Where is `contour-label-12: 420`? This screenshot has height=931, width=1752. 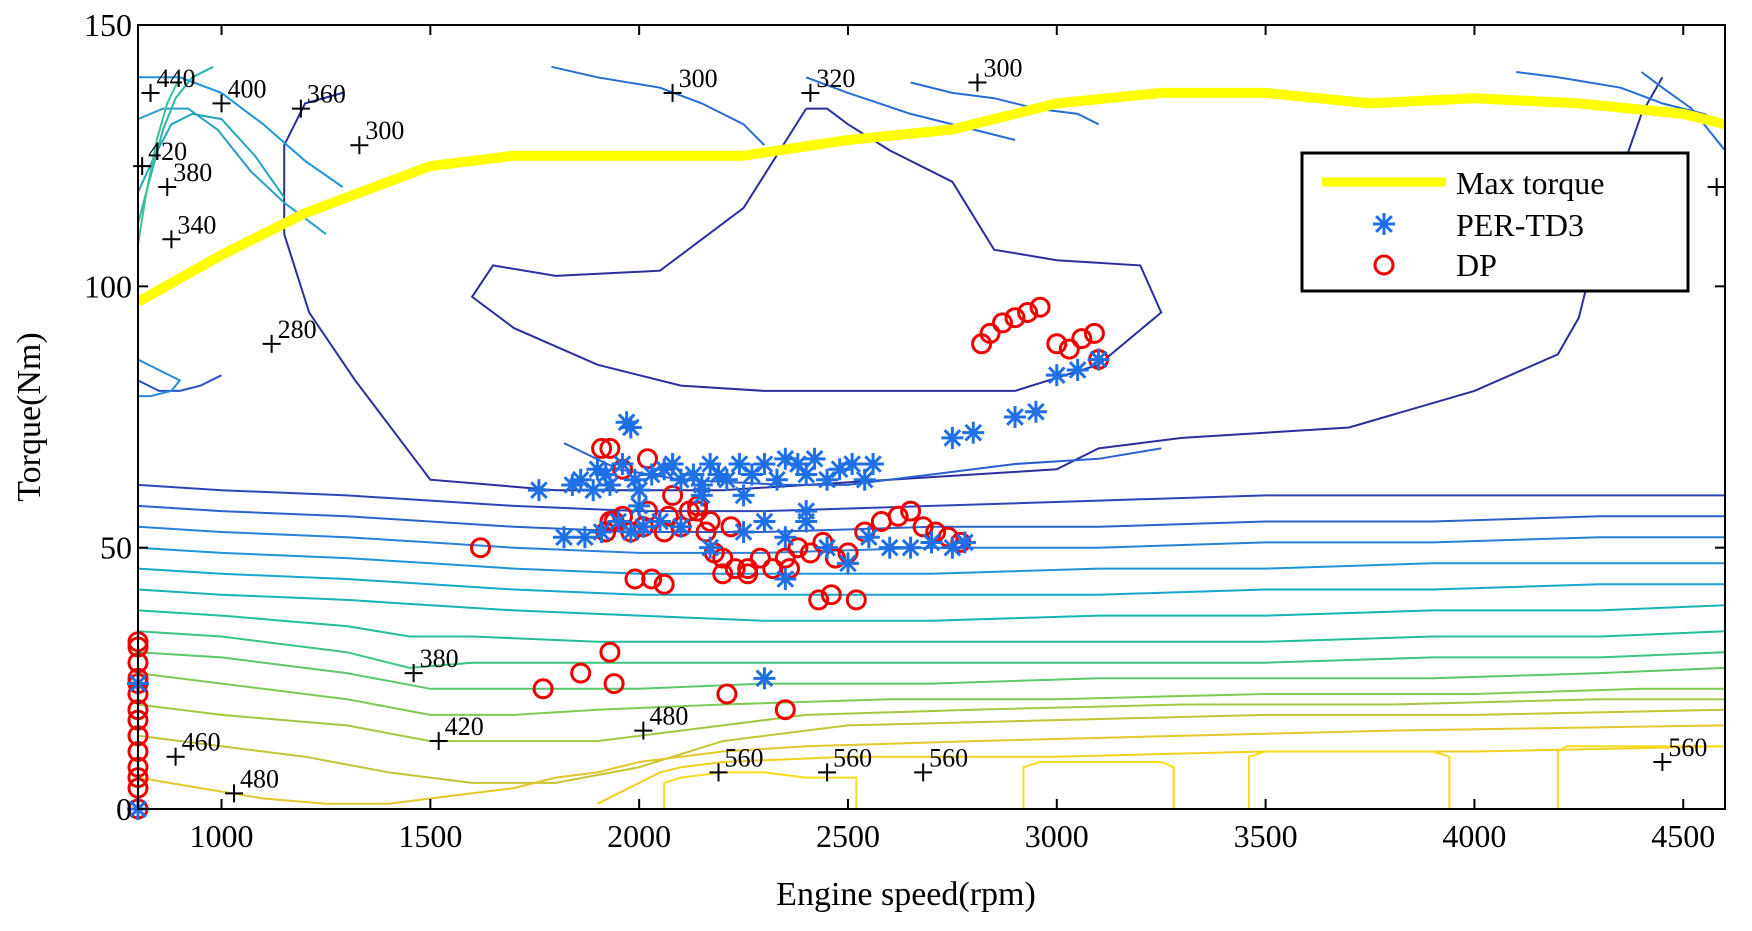
contour-label-12: 420 is located at coordinates (464, 726).